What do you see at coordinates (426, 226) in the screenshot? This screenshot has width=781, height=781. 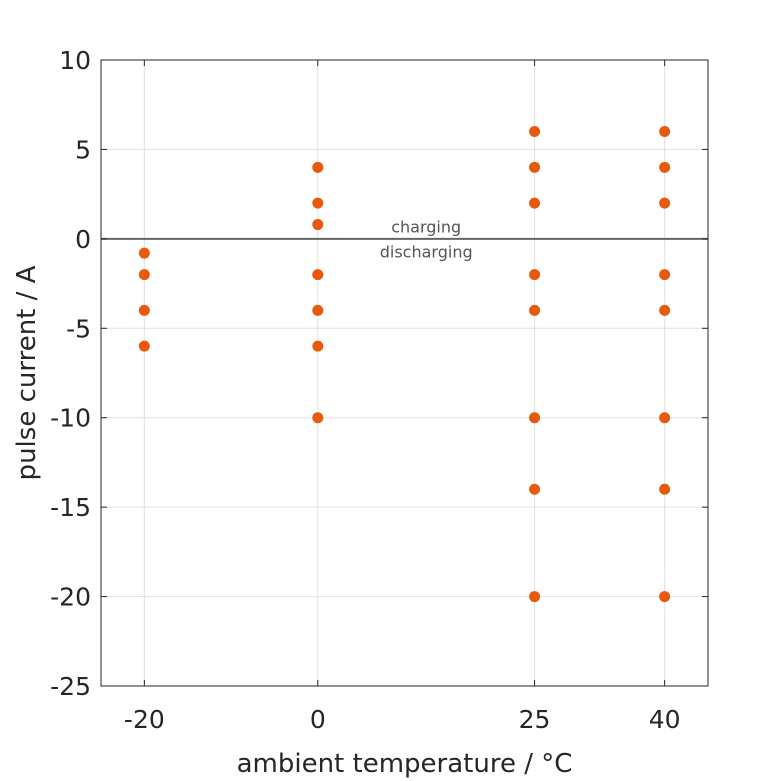 I see `annotation-label: charging` at bounding box center [426, 226].